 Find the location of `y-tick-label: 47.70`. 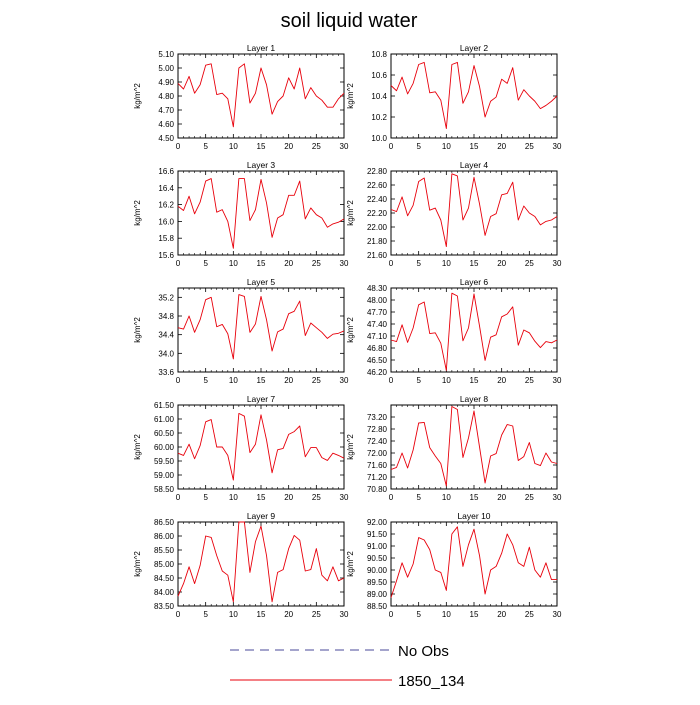

y-tick-label: 47.70 is located at coordinates (377, 312).